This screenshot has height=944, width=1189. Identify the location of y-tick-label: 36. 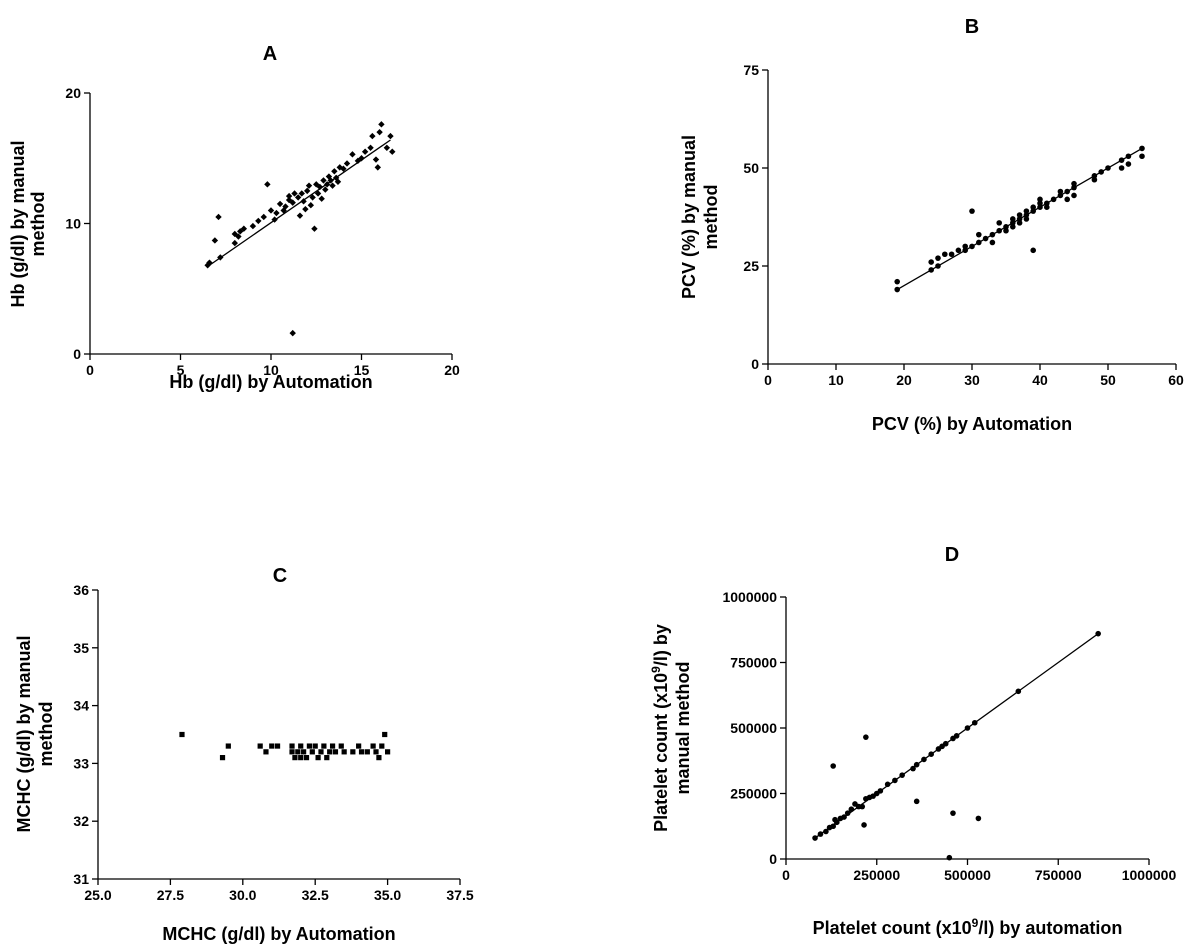
(81, 590).